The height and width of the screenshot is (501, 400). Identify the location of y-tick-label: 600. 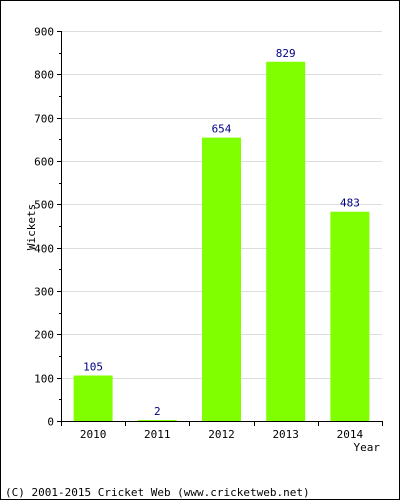
(44, 162).